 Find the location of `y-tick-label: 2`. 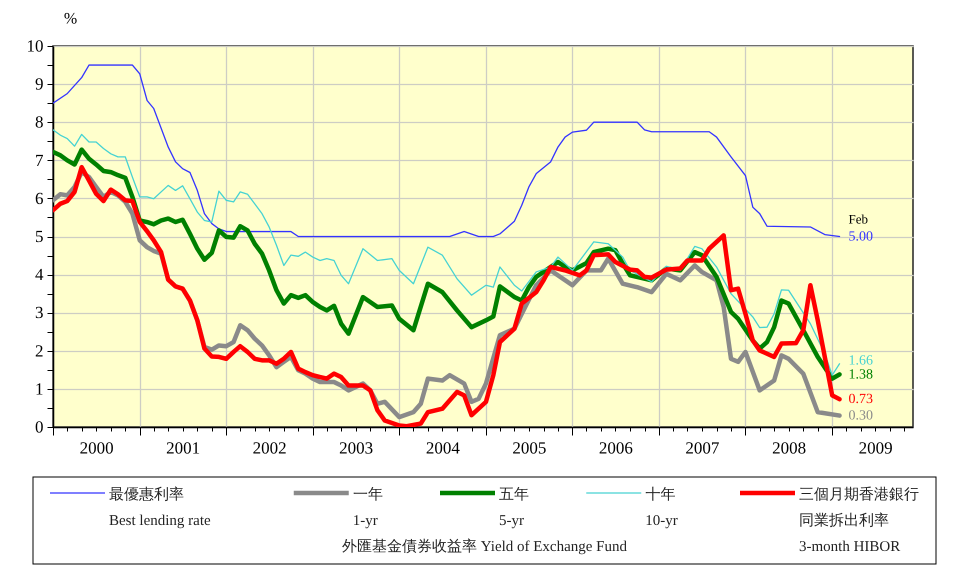

y-tick-label: 2 is located at coordinates (39, 350).